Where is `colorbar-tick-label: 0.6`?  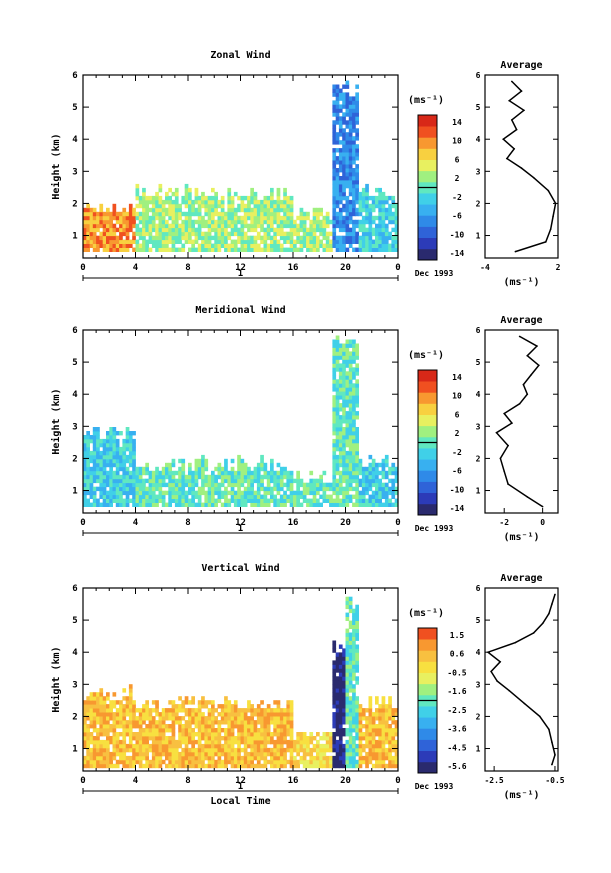 colorbar-tick-label: 0.6 is located at coordinates (457, 654).